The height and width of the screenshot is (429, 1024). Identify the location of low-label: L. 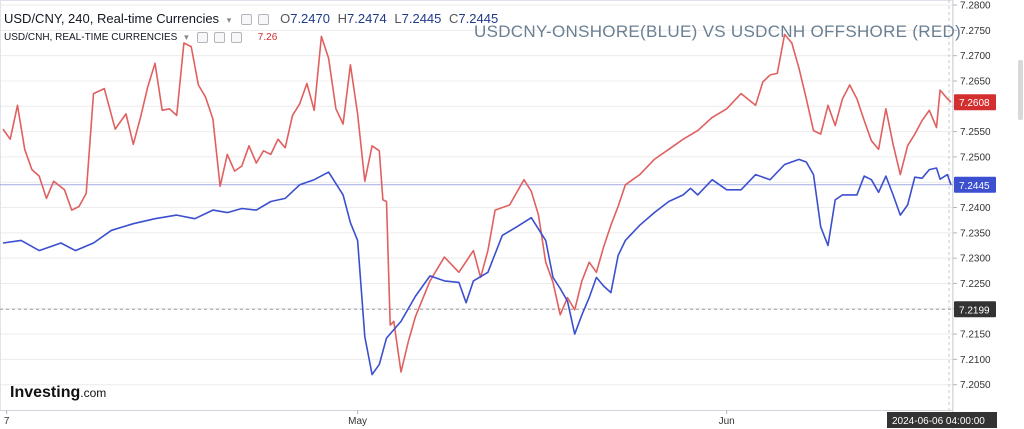
(398, 18).